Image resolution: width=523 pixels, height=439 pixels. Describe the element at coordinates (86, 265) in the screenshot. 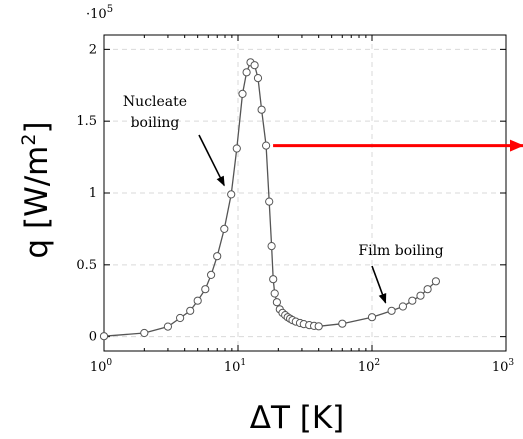

I see `y-tick-label: 0.5` at that location.